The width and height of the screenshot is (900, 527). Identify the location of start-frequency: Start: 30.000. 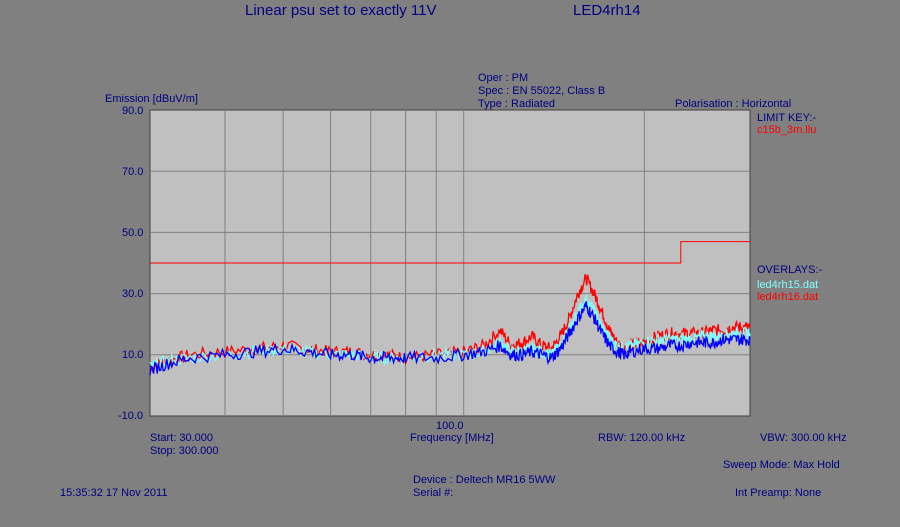
(181, 438).